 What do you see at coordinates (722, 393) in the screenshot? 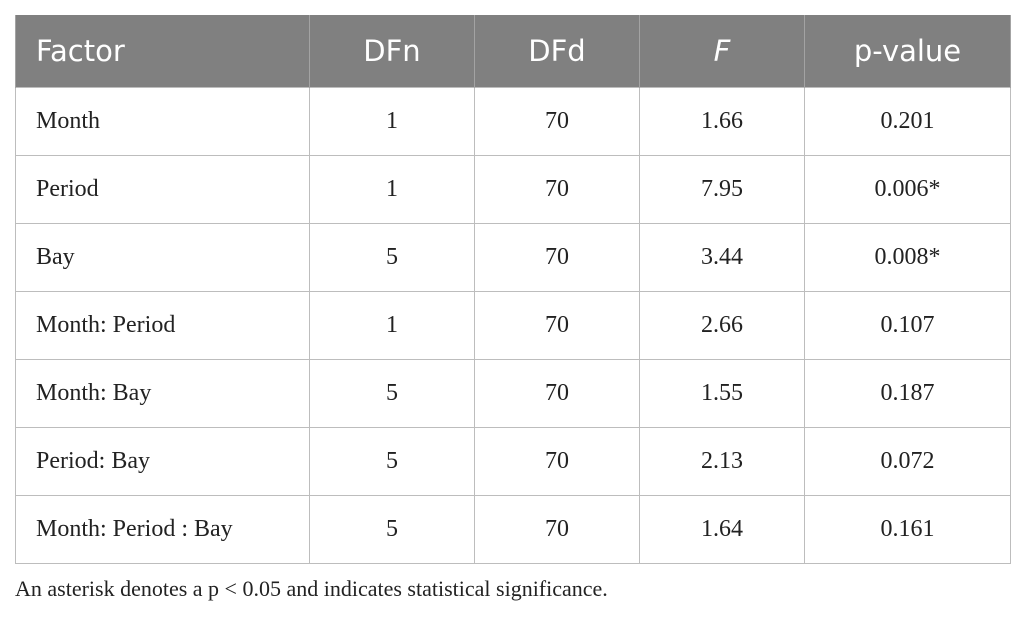
I see `cell-f: 1.55` at bounding box center [722, 393].